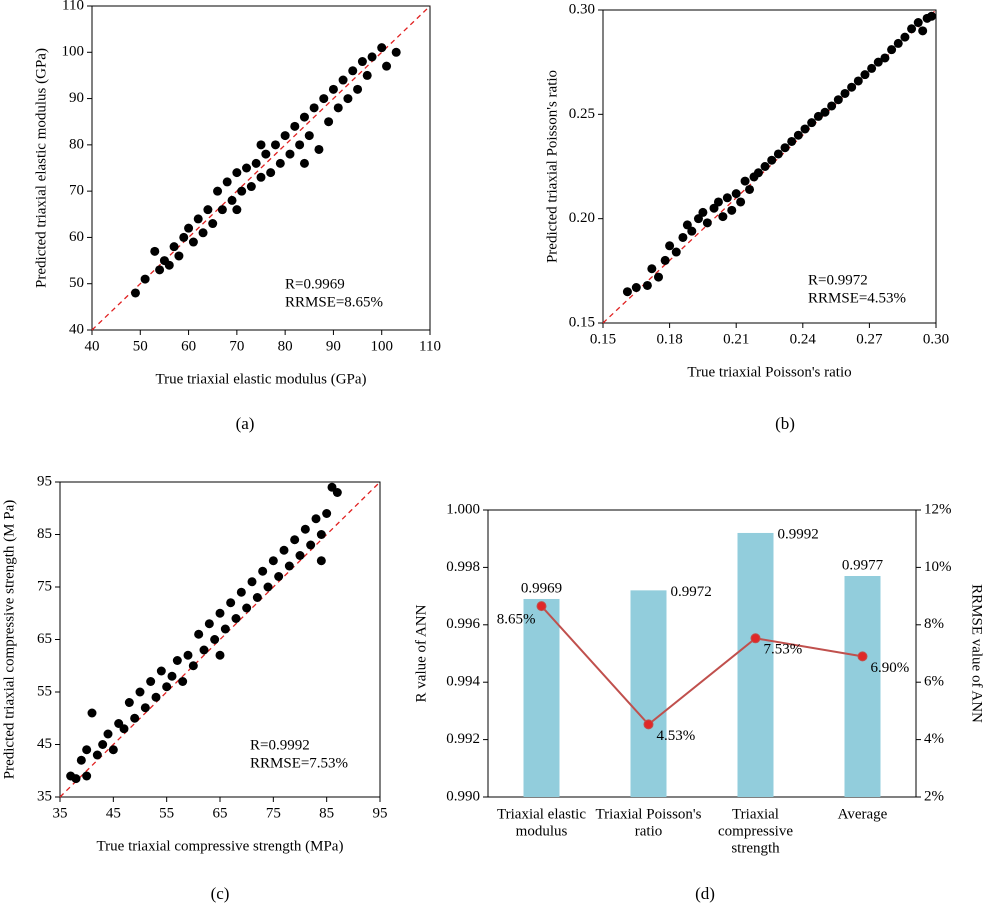 This screenshot has height=909, width=991. Describe the element at coordinates (44, 534) in the screenshot. I see `y-tick-label: 85` at that location.